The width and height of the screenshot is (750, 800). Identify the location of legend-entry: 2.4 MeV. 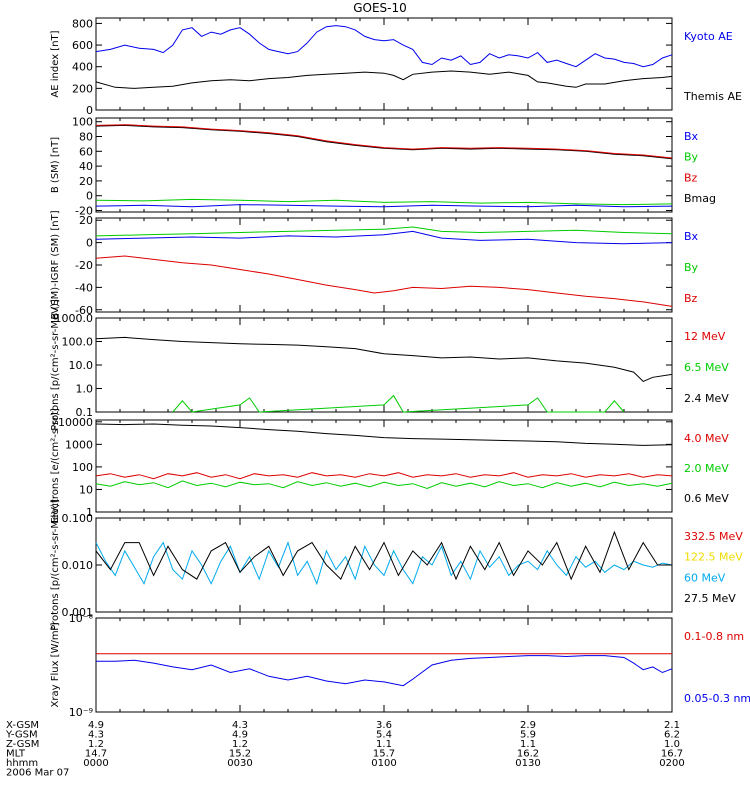
(706, 398).